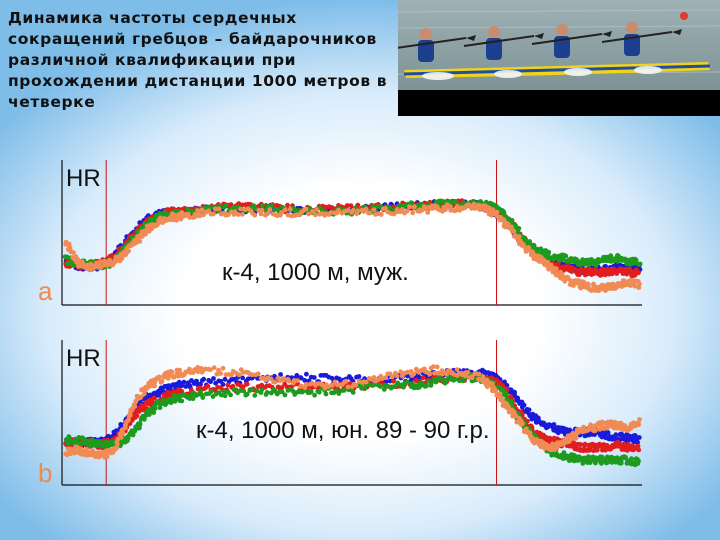 This screenshot has width=720, height=540. I want to click on kayak-four-rowers-photo, so click(559, 58).